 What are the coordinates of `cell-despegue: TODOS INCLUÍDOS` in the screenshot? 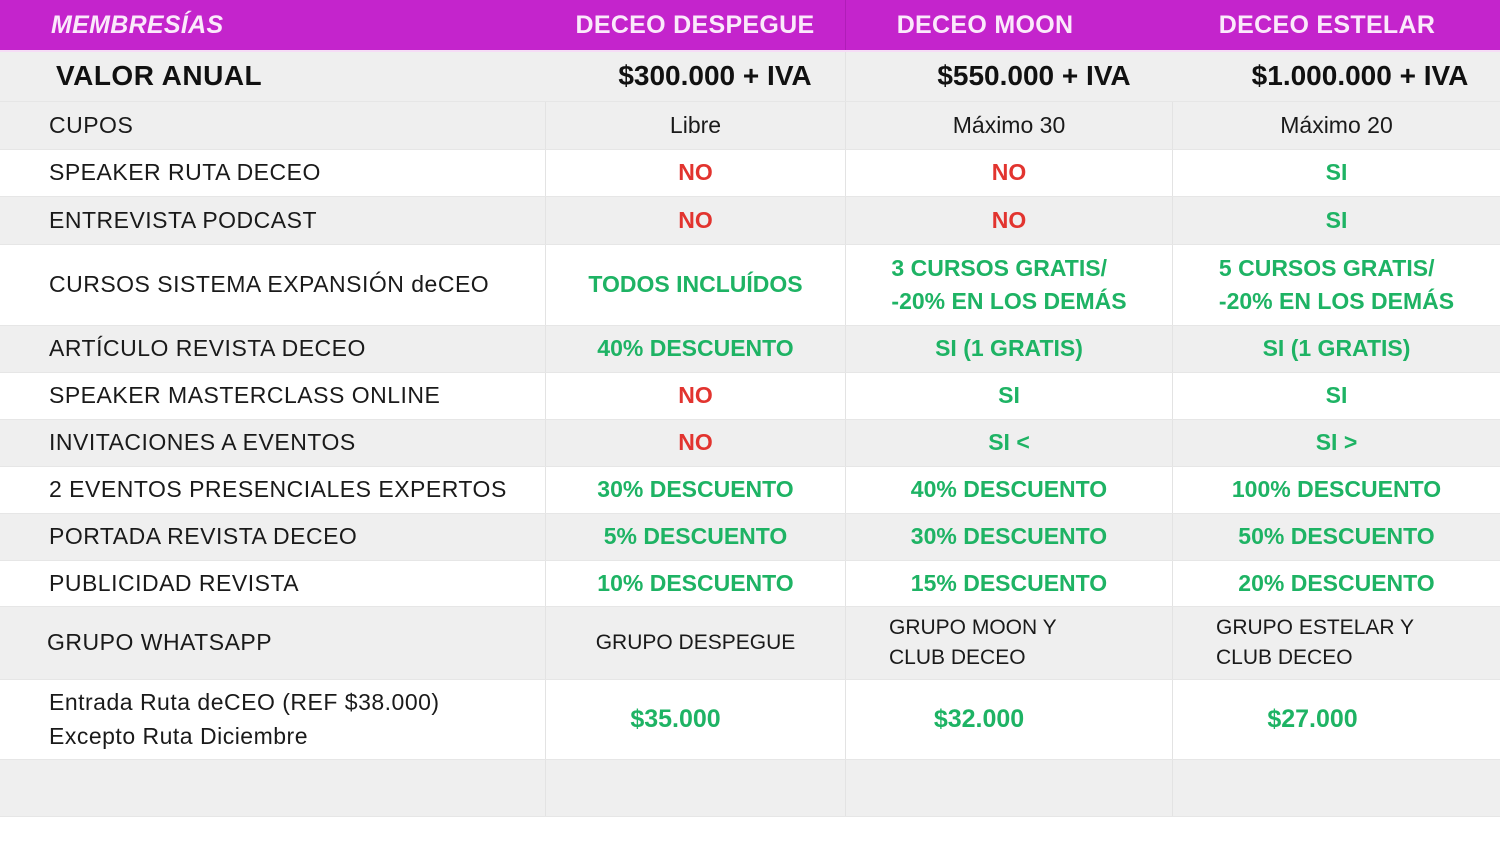 It's located at (695, 285).